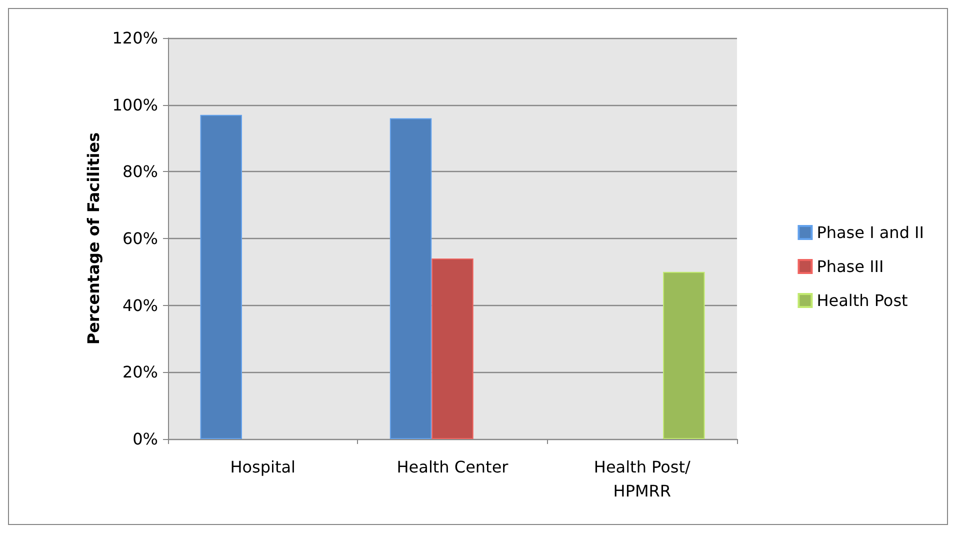  I want to click on legend-label: Phase I and II, so click(870, 232).